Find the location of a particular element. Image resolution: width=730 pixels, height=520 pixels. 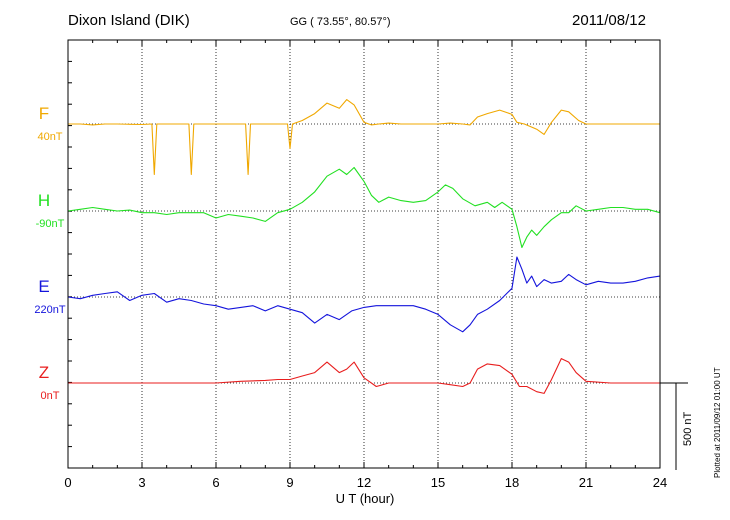

series-line-E is located at coordinates (364, 294).